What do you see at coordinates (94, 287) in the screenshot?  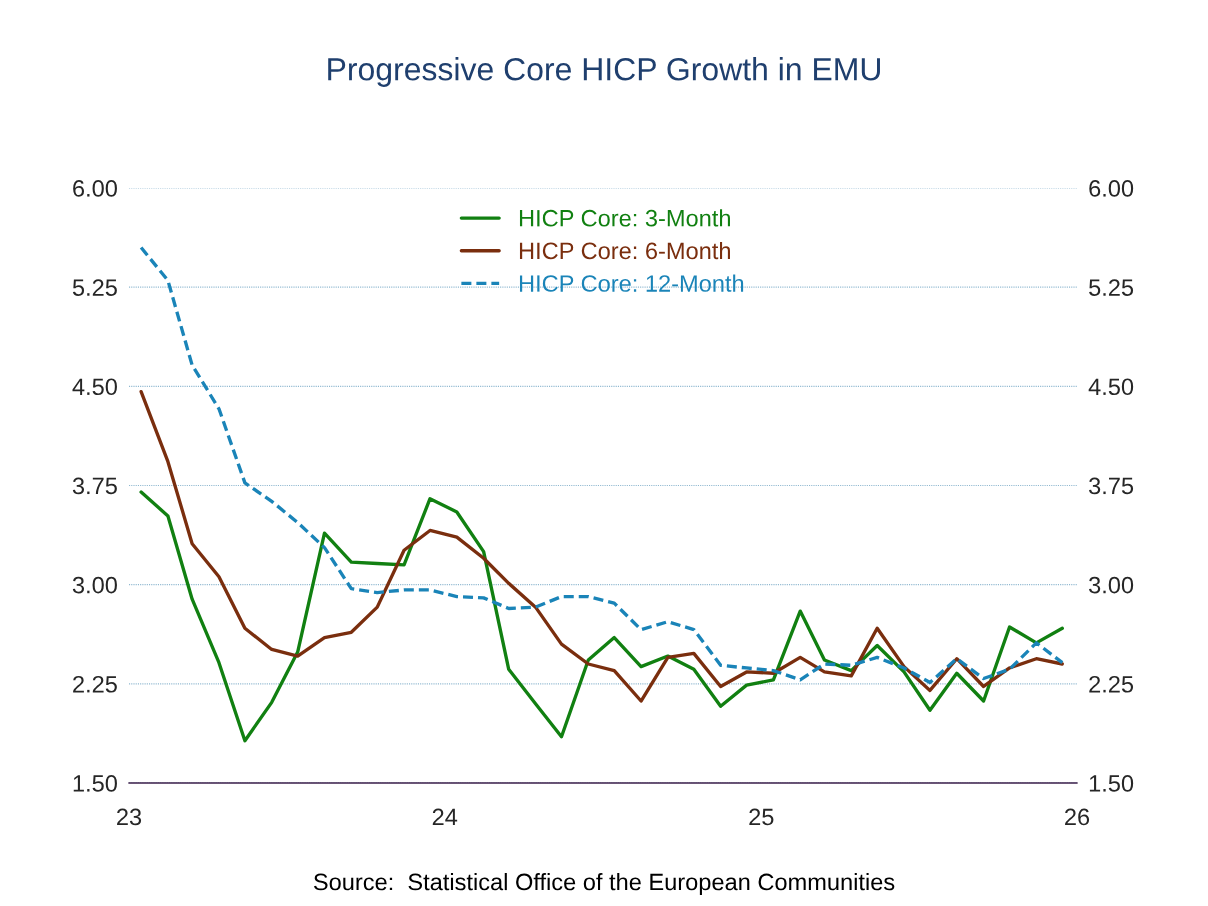 I see `y-tick-label: 5.25` at bounding box center [94, 287].